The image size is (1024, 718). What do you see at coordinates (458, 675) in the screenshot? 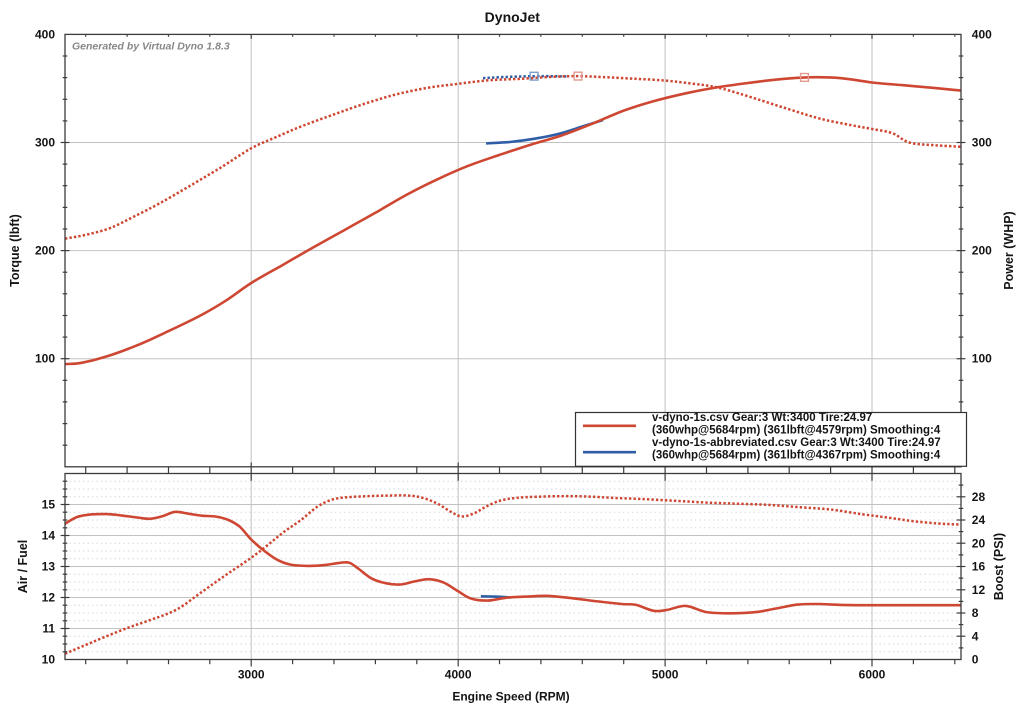
I see `svg-text: 4000` at bounding box center [458, 675].